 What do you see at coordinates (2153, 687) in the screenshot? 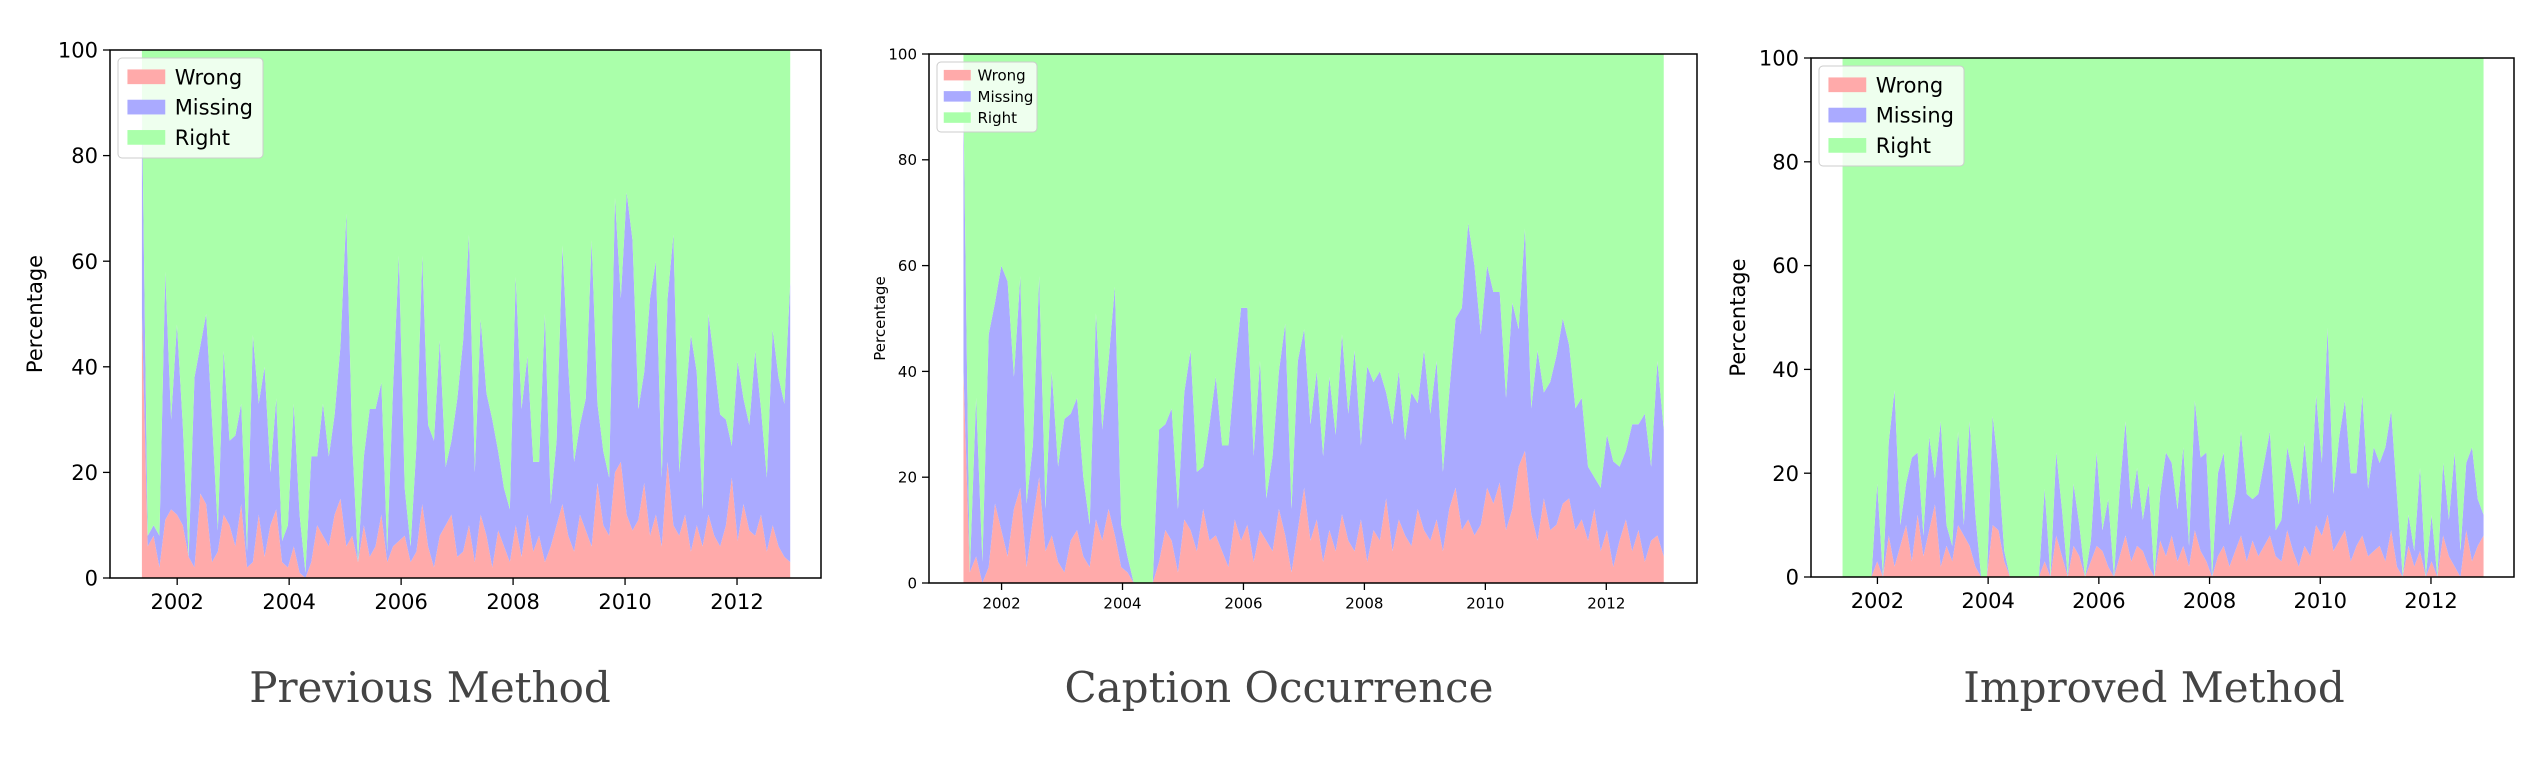
I see `panel-caption: Improved Method` at bounding box center [2153, 687].